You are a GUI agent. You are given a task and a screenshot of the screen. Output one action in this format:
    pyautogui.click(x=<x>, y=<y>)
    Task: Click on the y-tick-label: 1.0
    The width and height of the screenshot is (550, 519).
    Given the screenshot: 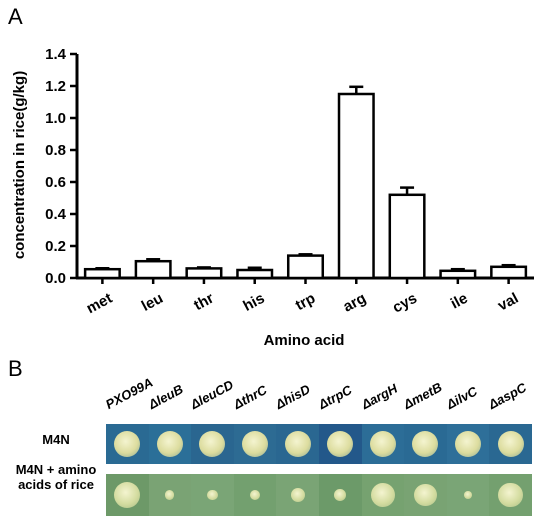 What is the action you would take?
    pyautogui.click(x=55, y=118)
    